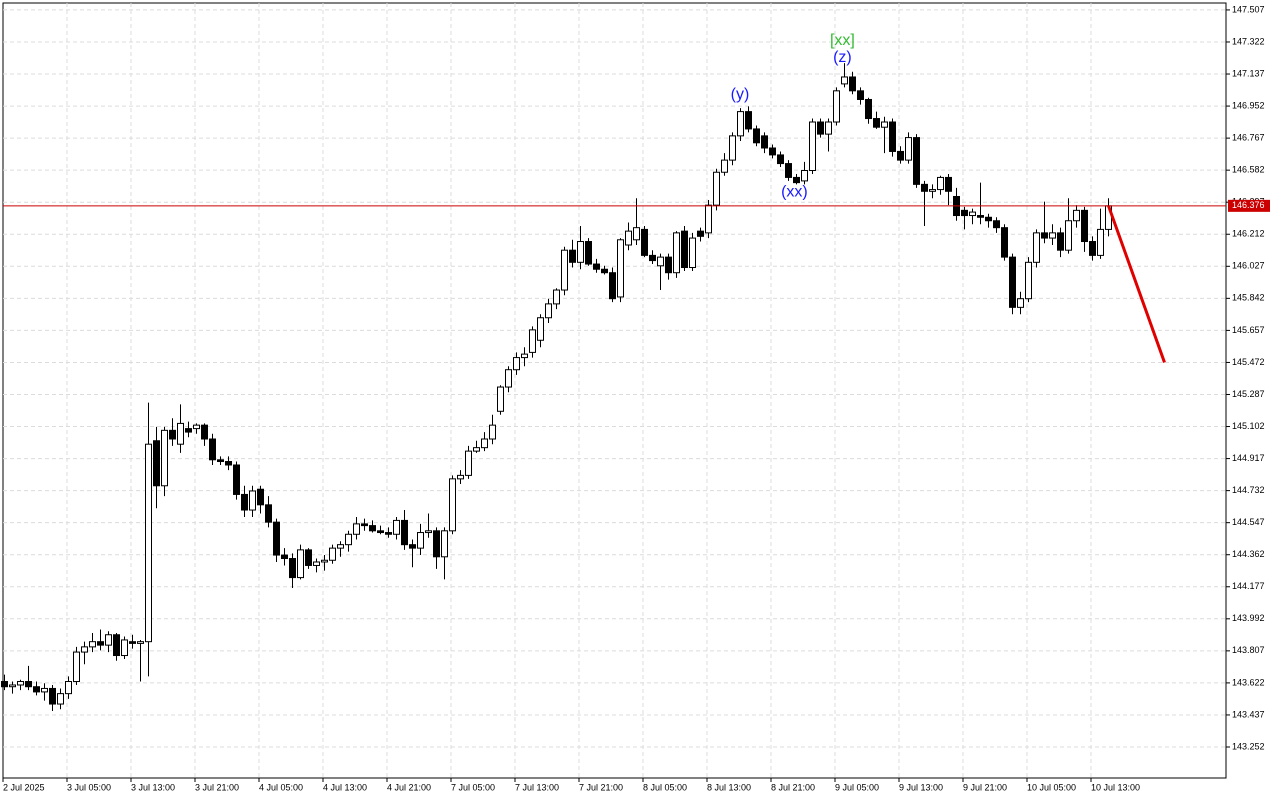 The image size is (1280, 805). Describe the element at coordinates (1248, 650) in the screenshot. I see `y-tick-label: 143.807` at that location.